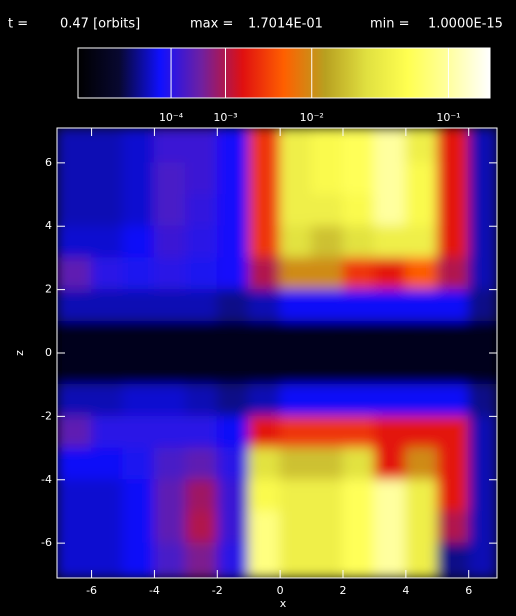  What do you see at coordinates (312, 117) in the screenshot?
I see `colorbar-tick-label: 10⁻²` at bounding box center [312, 117].